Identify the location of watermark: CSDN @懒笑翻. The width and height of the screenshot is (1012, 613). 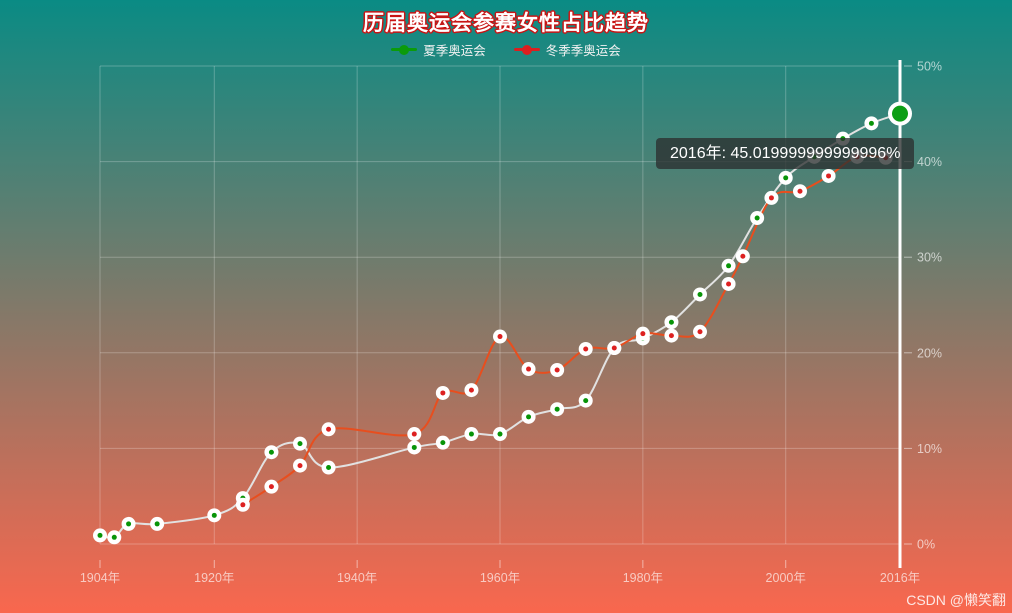
(956, 600).